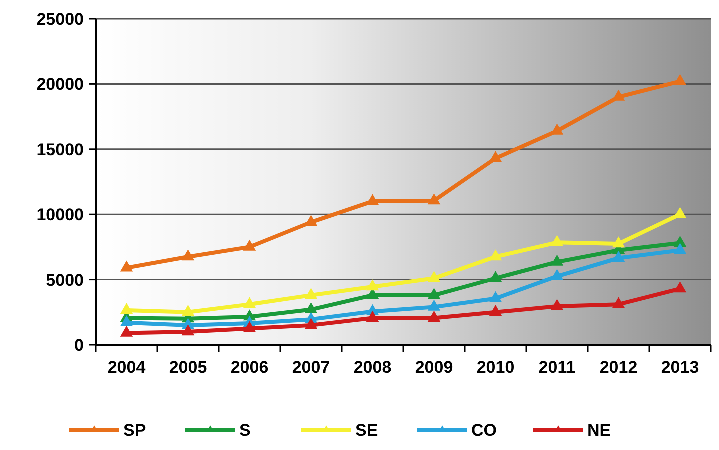 This screenshot has width=719, height=450. What do you see at coordinates (60, 19) in the screenshot?
I see `y-tick-label: 25000` at bounding box center [60, 19].